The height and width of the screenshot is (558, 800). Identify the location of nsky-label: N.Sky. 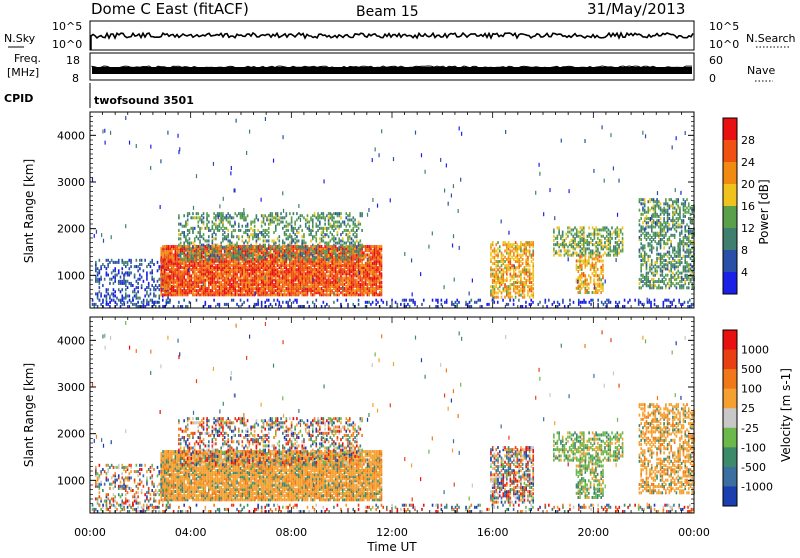
(20, 38).